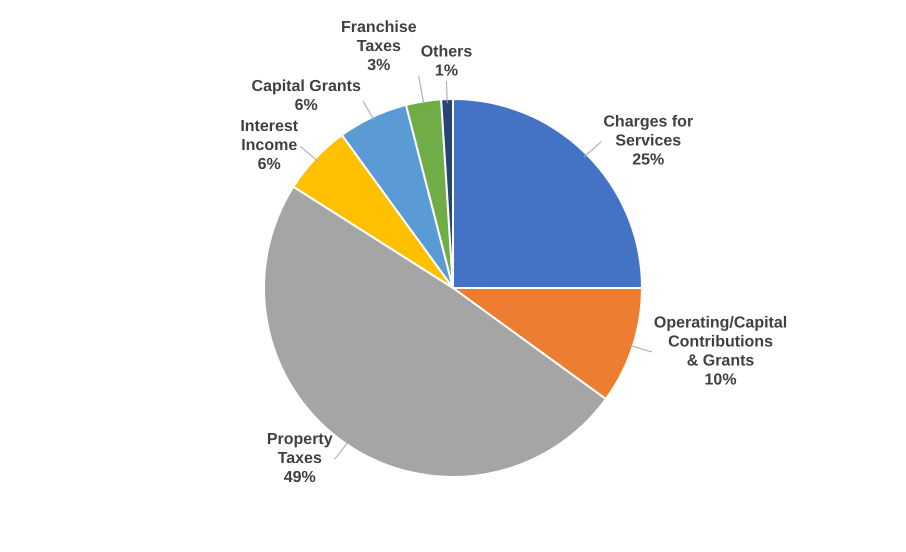 This screenshot has width=906, height=552. I want to click on data-label: 25%, so click(648, 160).